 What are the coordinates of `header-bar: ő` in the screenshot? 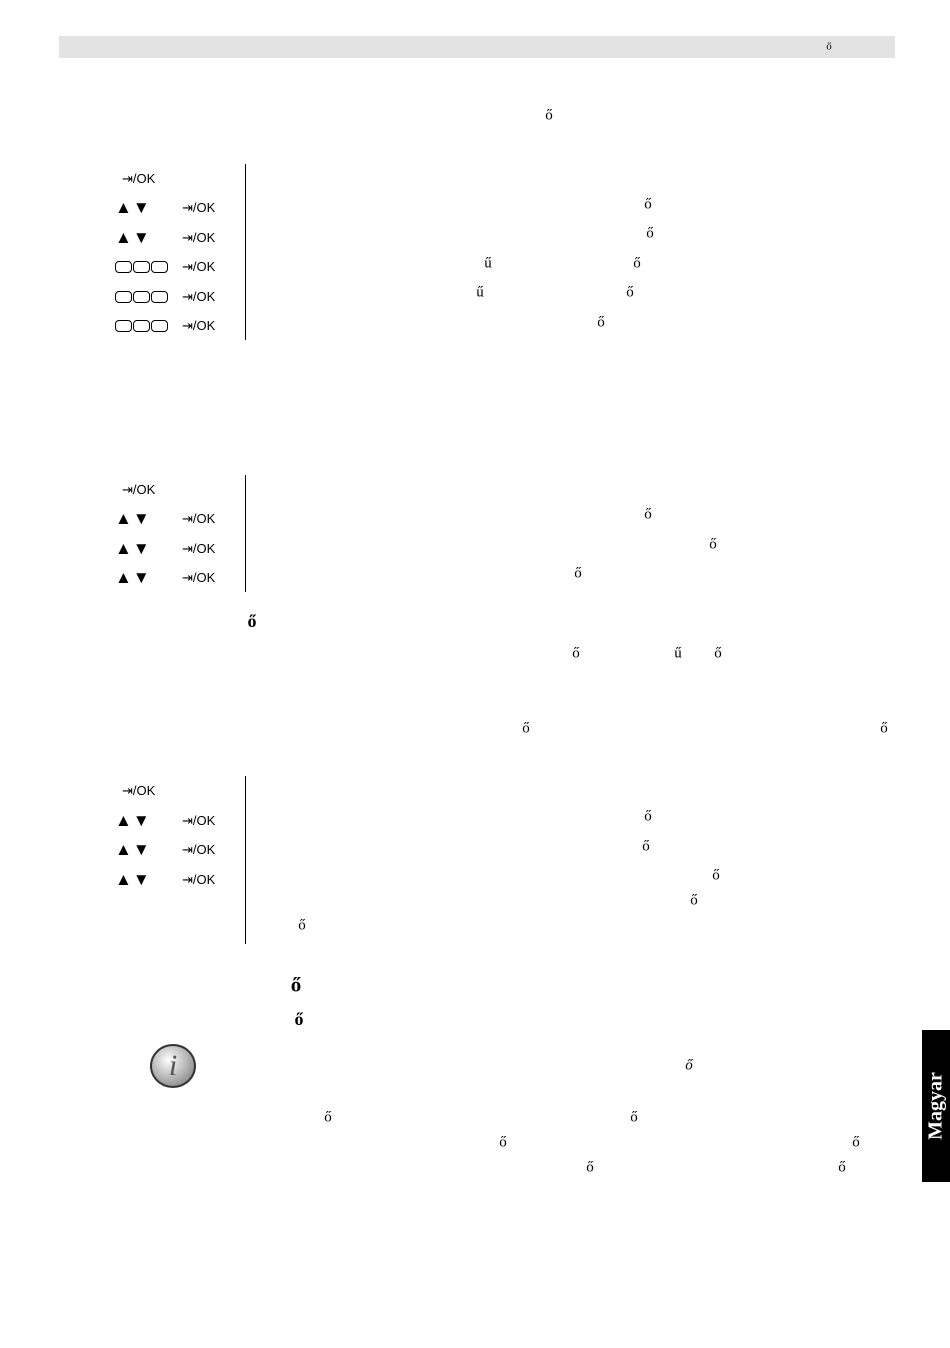 It's located at (477, 47).